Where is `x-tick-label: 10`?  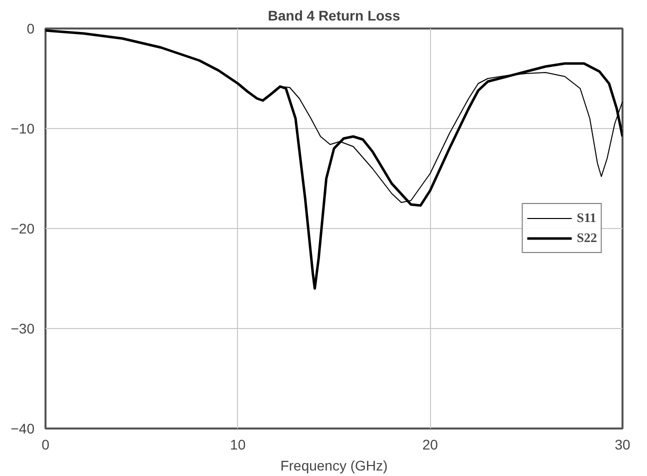 x-tick-label: 10 is located at coordinates (238, 444).